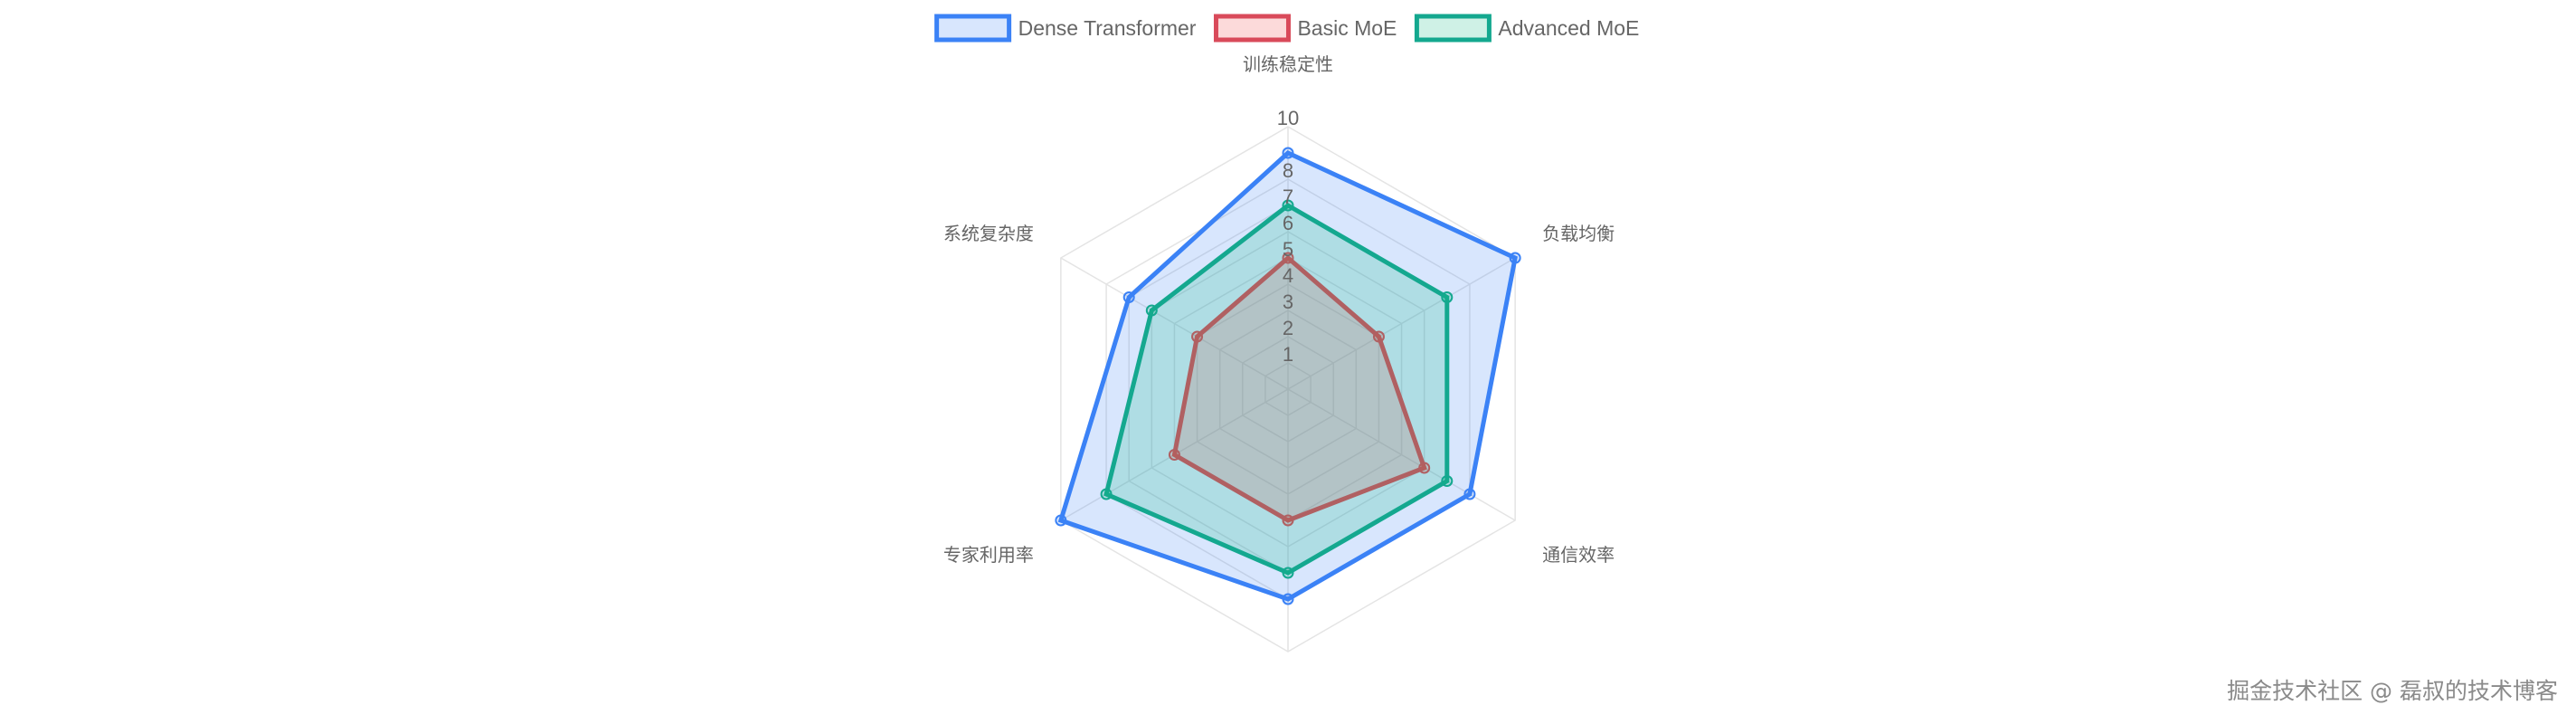 This screenshot has width=2576, height=724. What do you see at coordinates (1288, 64) in the screenshot?
I see `axis-label-0: 训练稳定性` at bounding box center [1288, 64].